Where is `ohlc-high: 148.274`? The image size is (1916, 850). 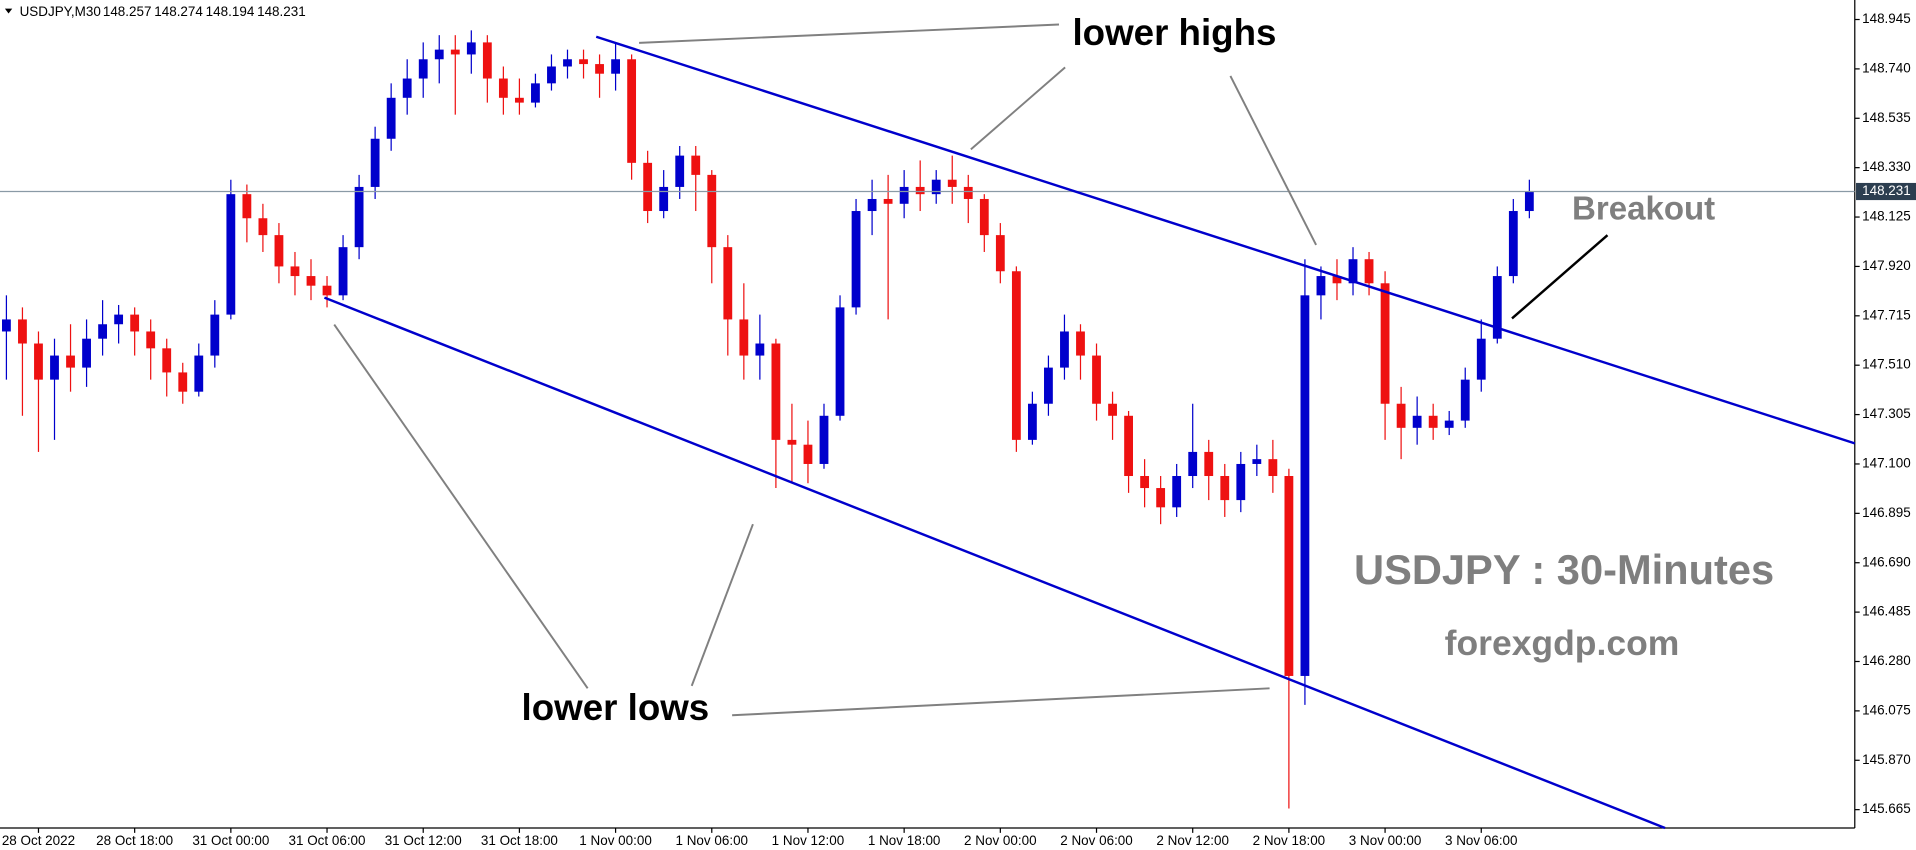
ohlc-high: 148.274 is located at coordinates (178, 11).